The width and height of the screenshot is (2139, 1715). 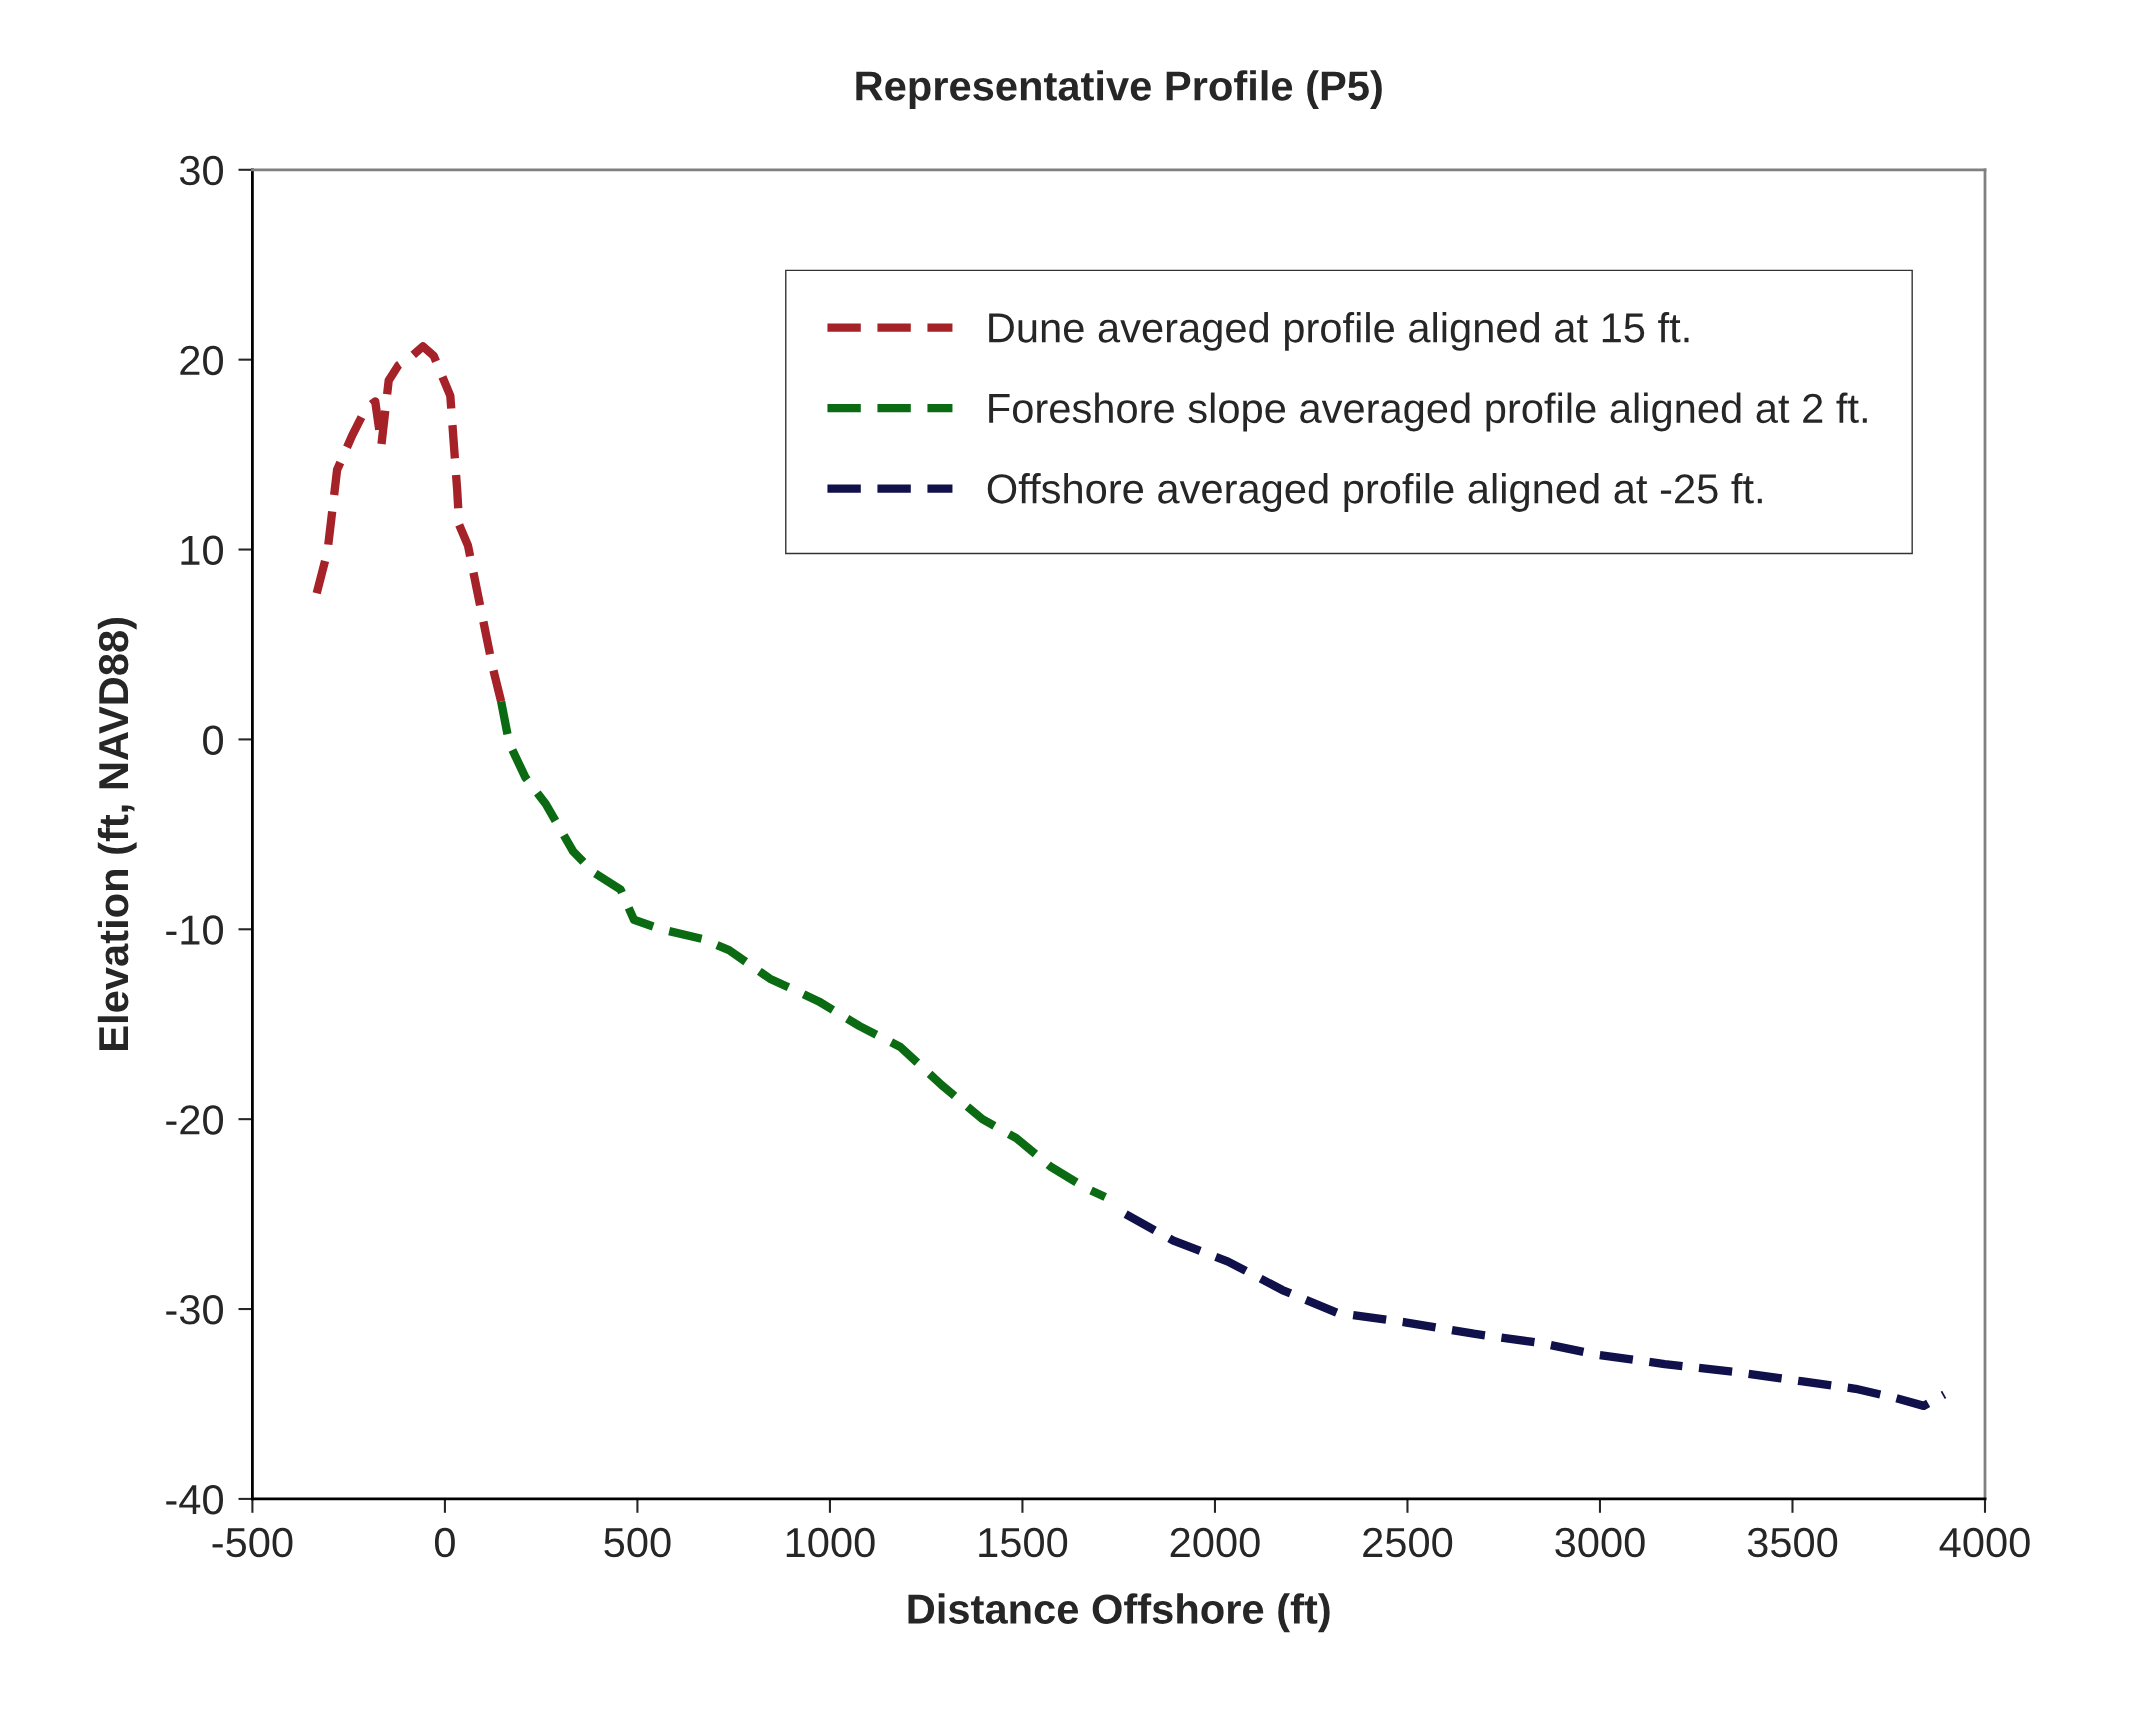 What do you see at coordinates (1339, 331) in the screenshot?
I see `legend-label: Dune averaged profile aligned at 15 ft.` at bounding box center [1339, 331].